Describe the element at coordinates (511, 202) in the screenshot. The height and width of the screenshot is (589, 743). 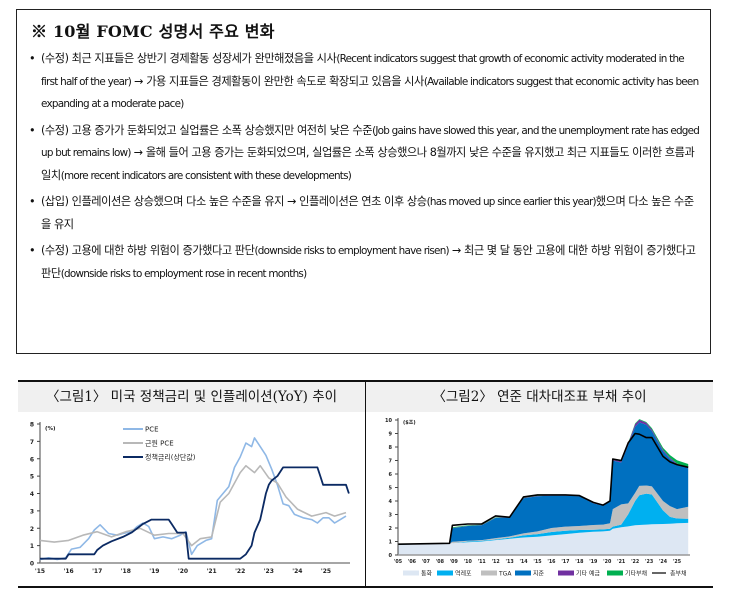
I see `item-en-text: (has moved up since earlier this year)` at that location.